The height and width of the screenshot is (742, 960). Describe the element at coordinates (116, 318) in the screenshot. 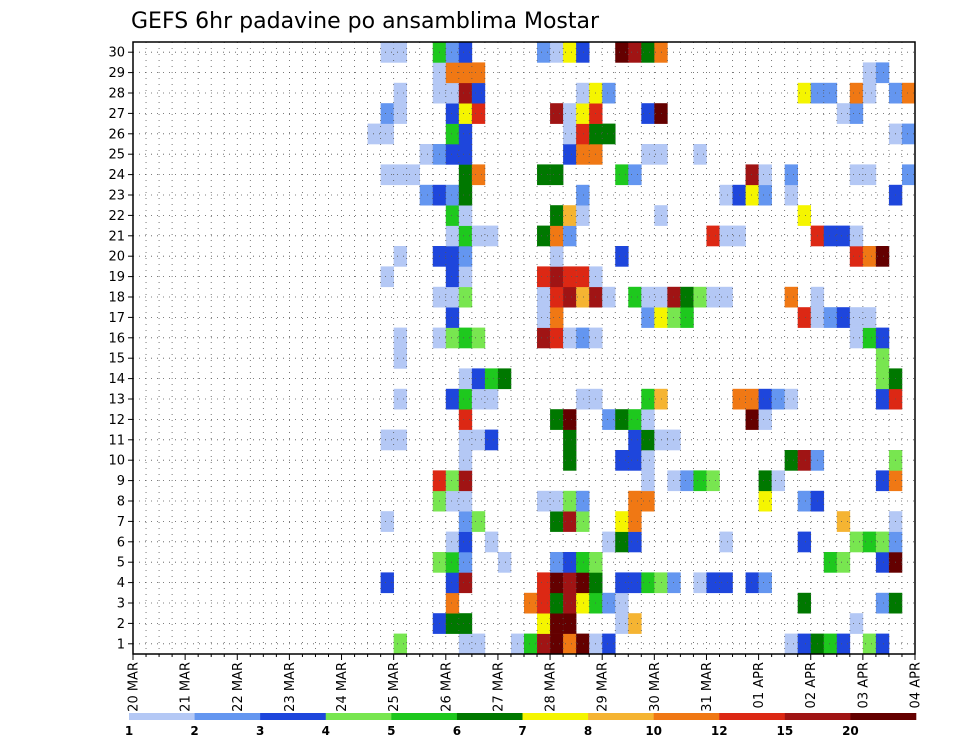

I see `y-tick-label: 17` at that location.